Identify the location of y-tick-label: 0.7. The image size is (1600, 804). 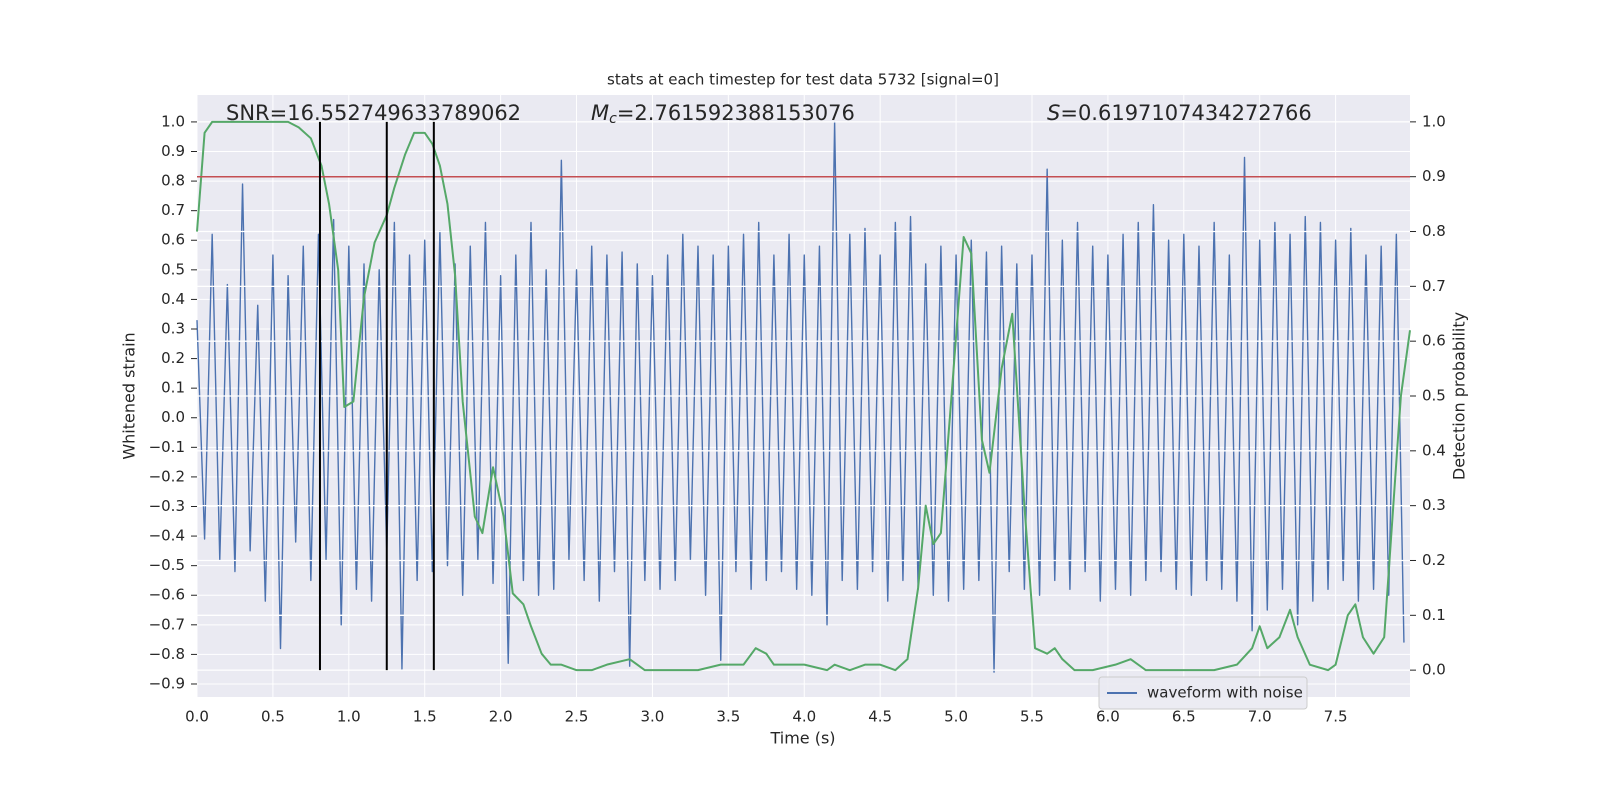
(173, 210).